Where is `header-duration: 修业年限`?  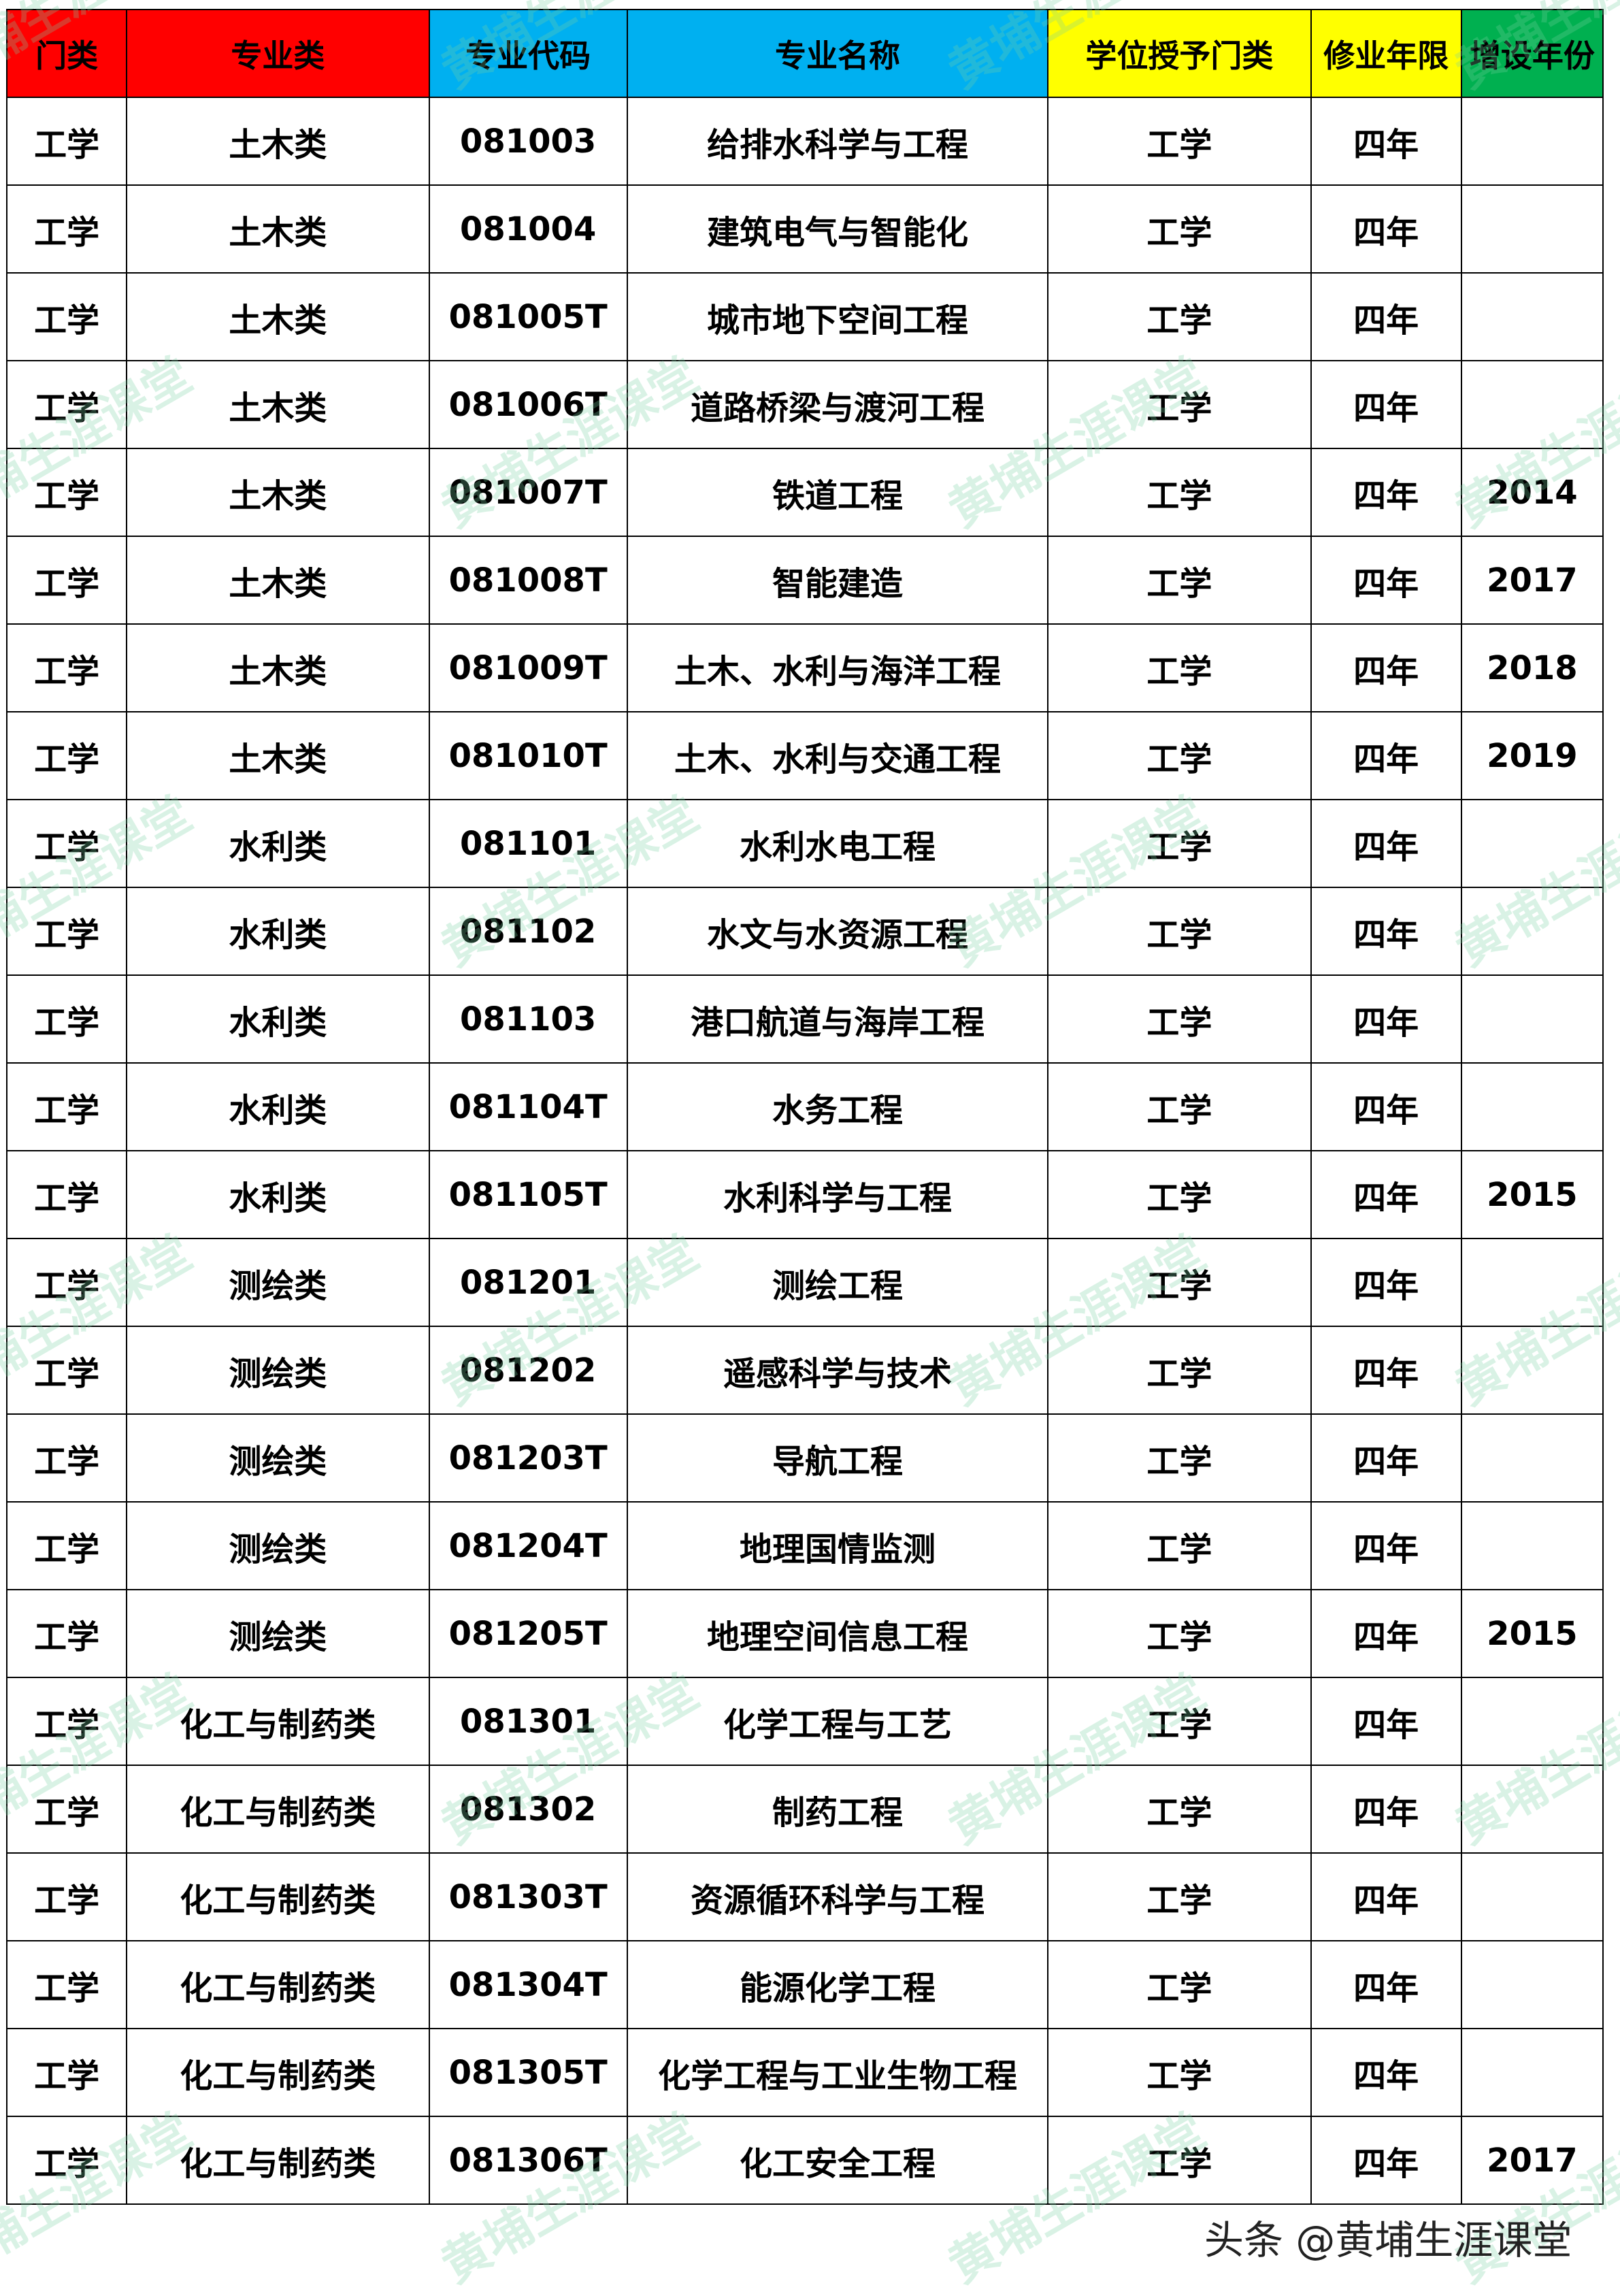
header-duration: 修业年限 is located at coordinates (1386, 54).